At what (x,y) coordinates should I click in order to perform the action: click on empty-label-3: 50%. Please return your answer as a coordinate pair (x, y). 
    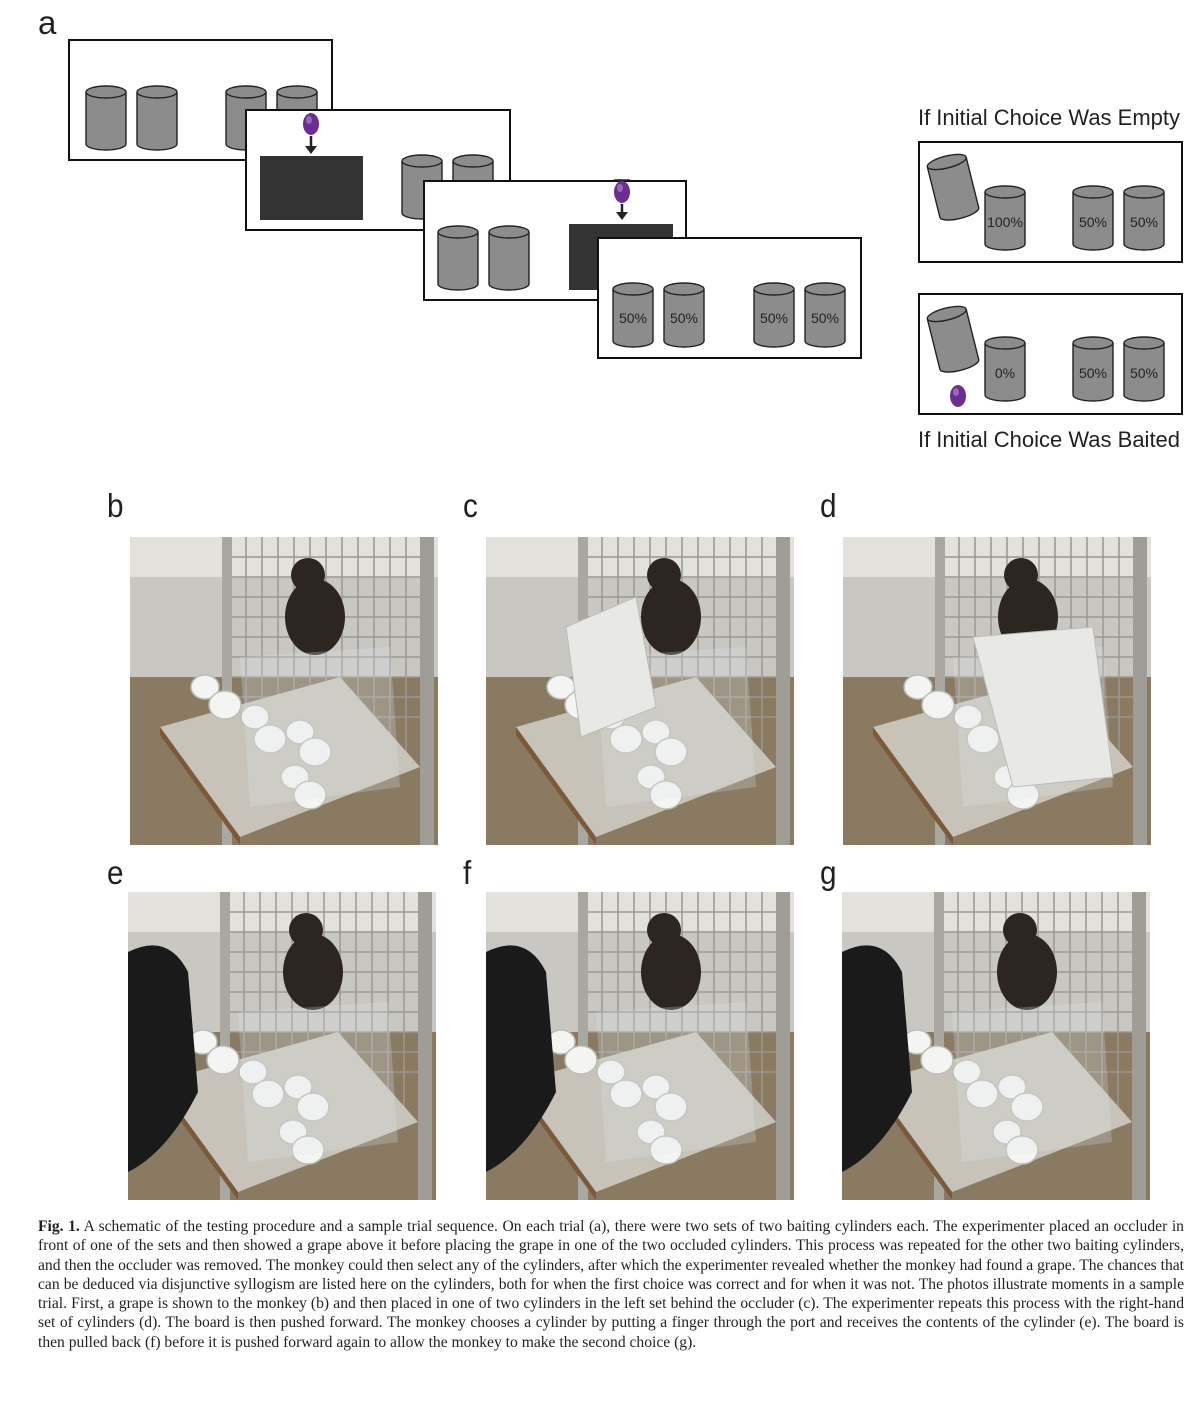
    Looking at the image, I should click on (1144, 222).